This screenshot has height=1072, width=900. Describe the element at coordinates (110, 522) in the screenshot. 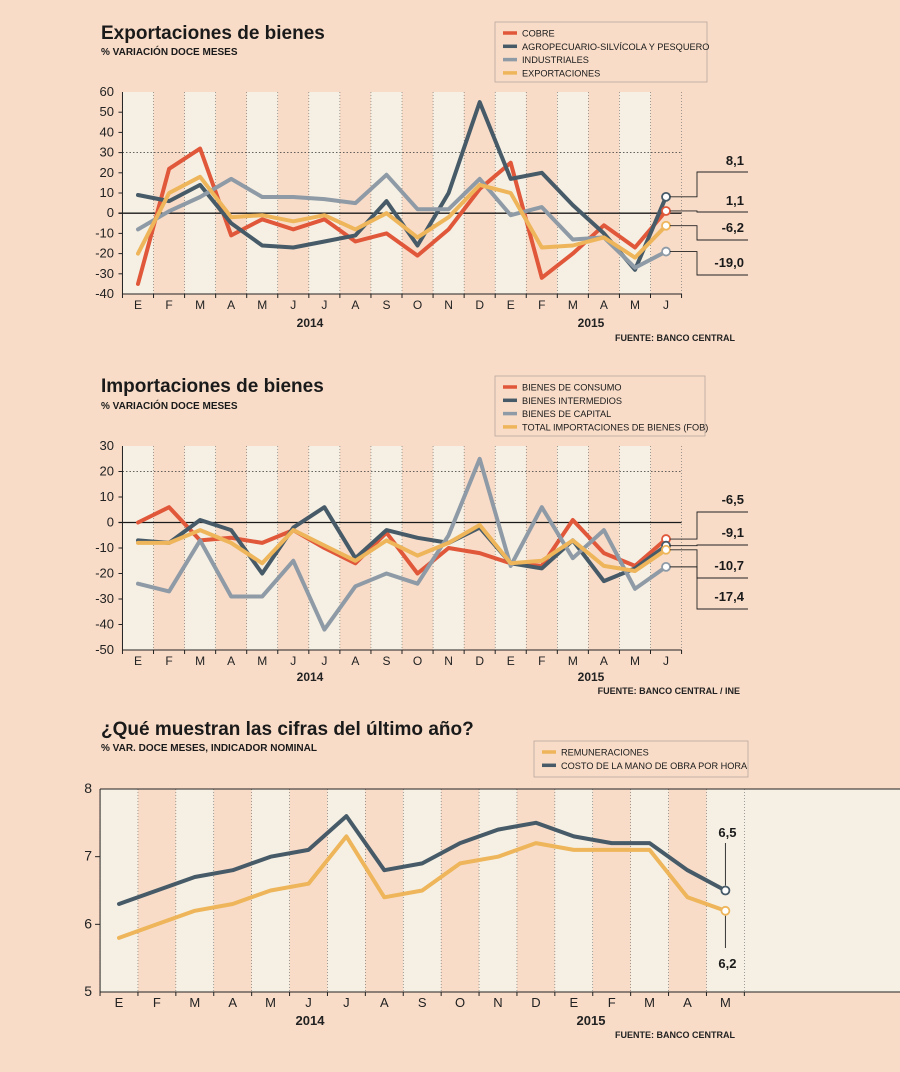

I see `y-tick-label: 0` at that location.